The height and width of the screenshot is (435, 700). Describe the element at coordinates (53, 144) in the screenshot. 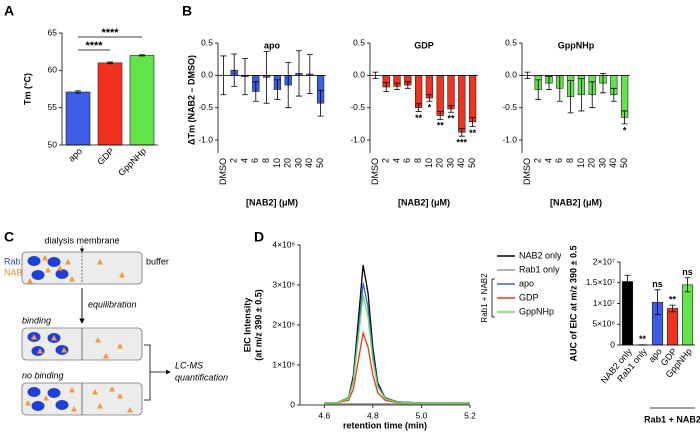

I see `y-tick-label: 50` at that location.